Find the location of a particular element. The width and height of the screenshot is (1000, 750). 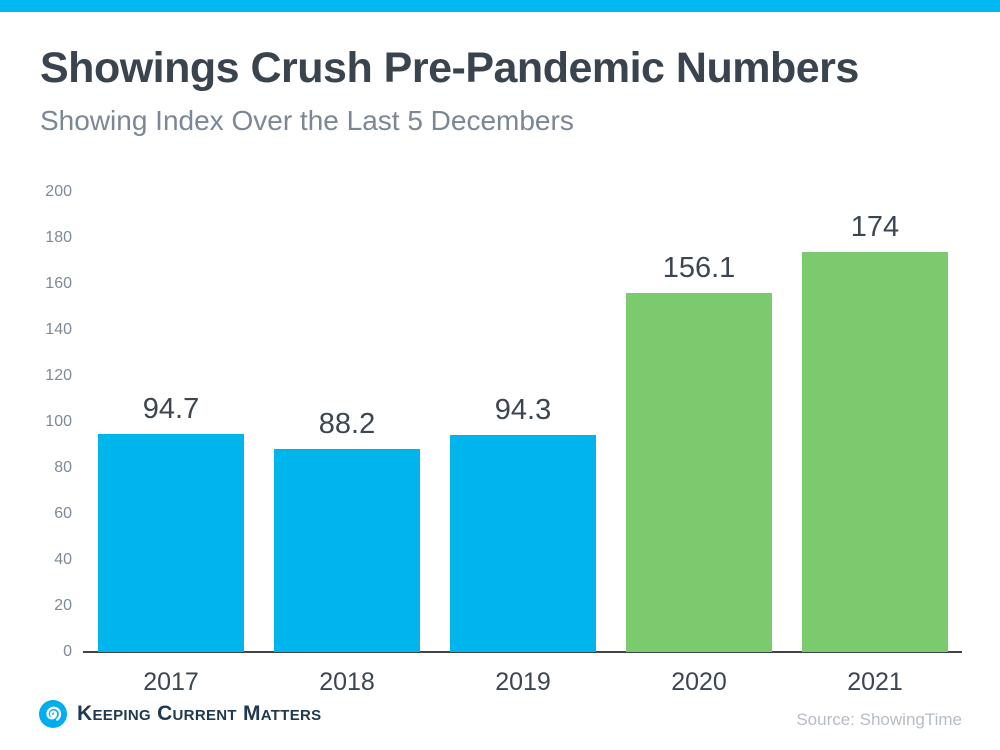

y-tick-label: 60 is located at coordinates (63, 513).